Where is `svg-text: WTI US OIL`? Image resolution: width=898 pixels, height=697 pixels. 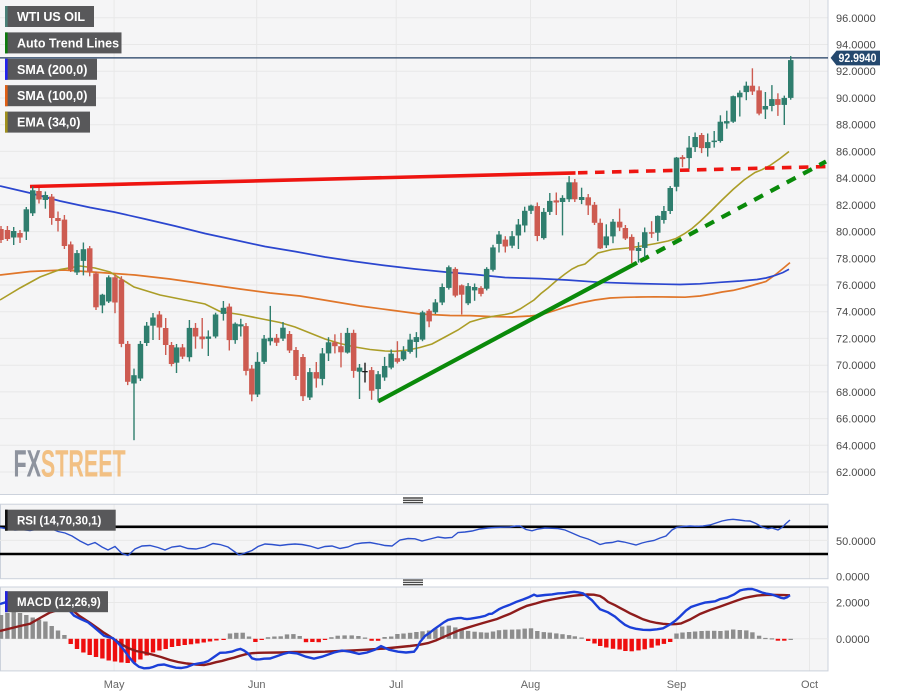 svg-text: WTI US OIL is located at coordinates (51, 17).